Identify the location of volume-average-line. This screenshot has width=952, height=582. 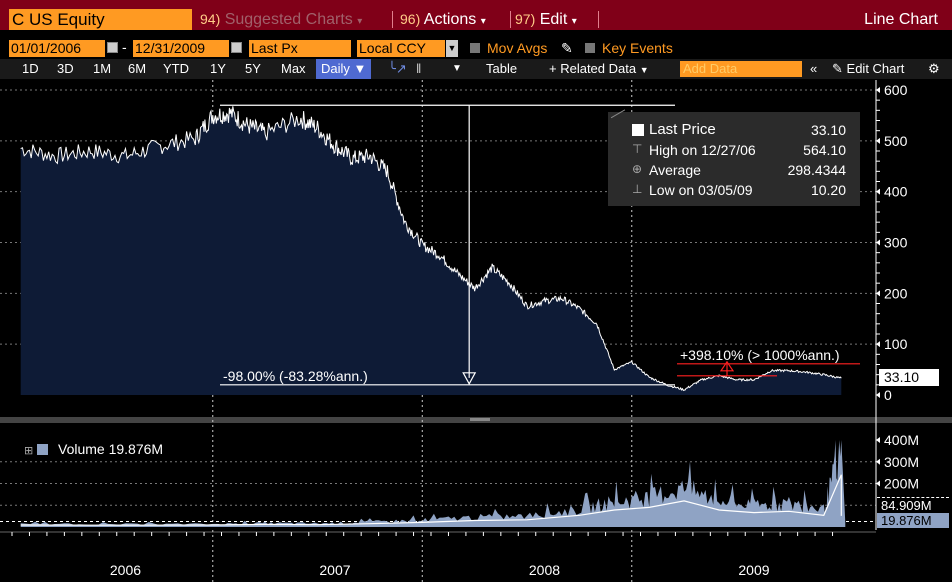
(431, 500).